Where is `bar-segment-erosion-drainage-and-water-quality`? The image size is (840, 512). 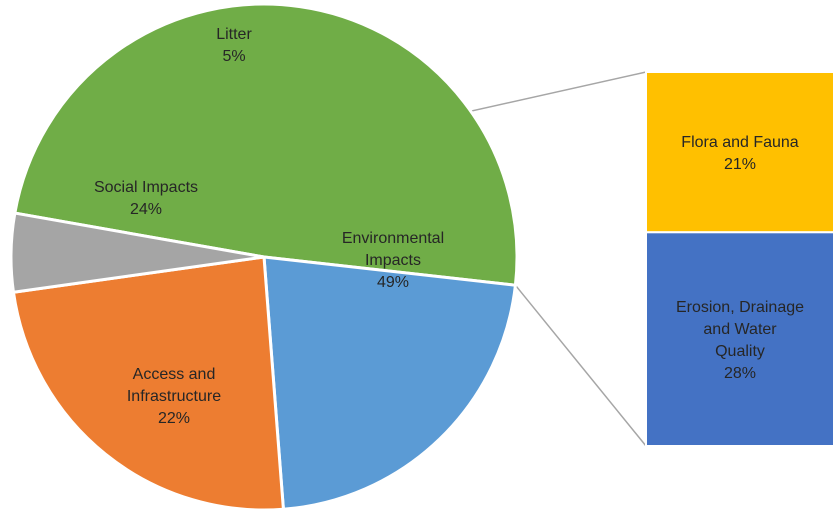 bar-segment-erosion-drainage-and-water-quality is located at coordinates (740, 339).